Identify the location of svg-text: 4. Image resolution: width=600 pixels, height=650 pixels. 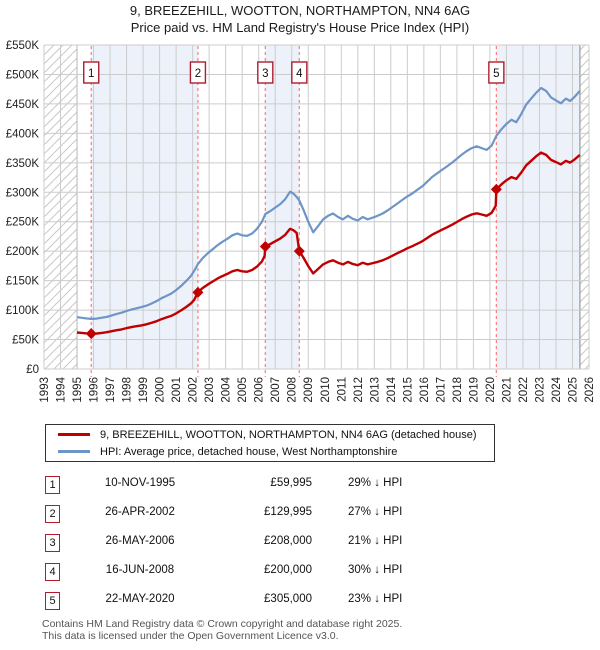
(299, 74).